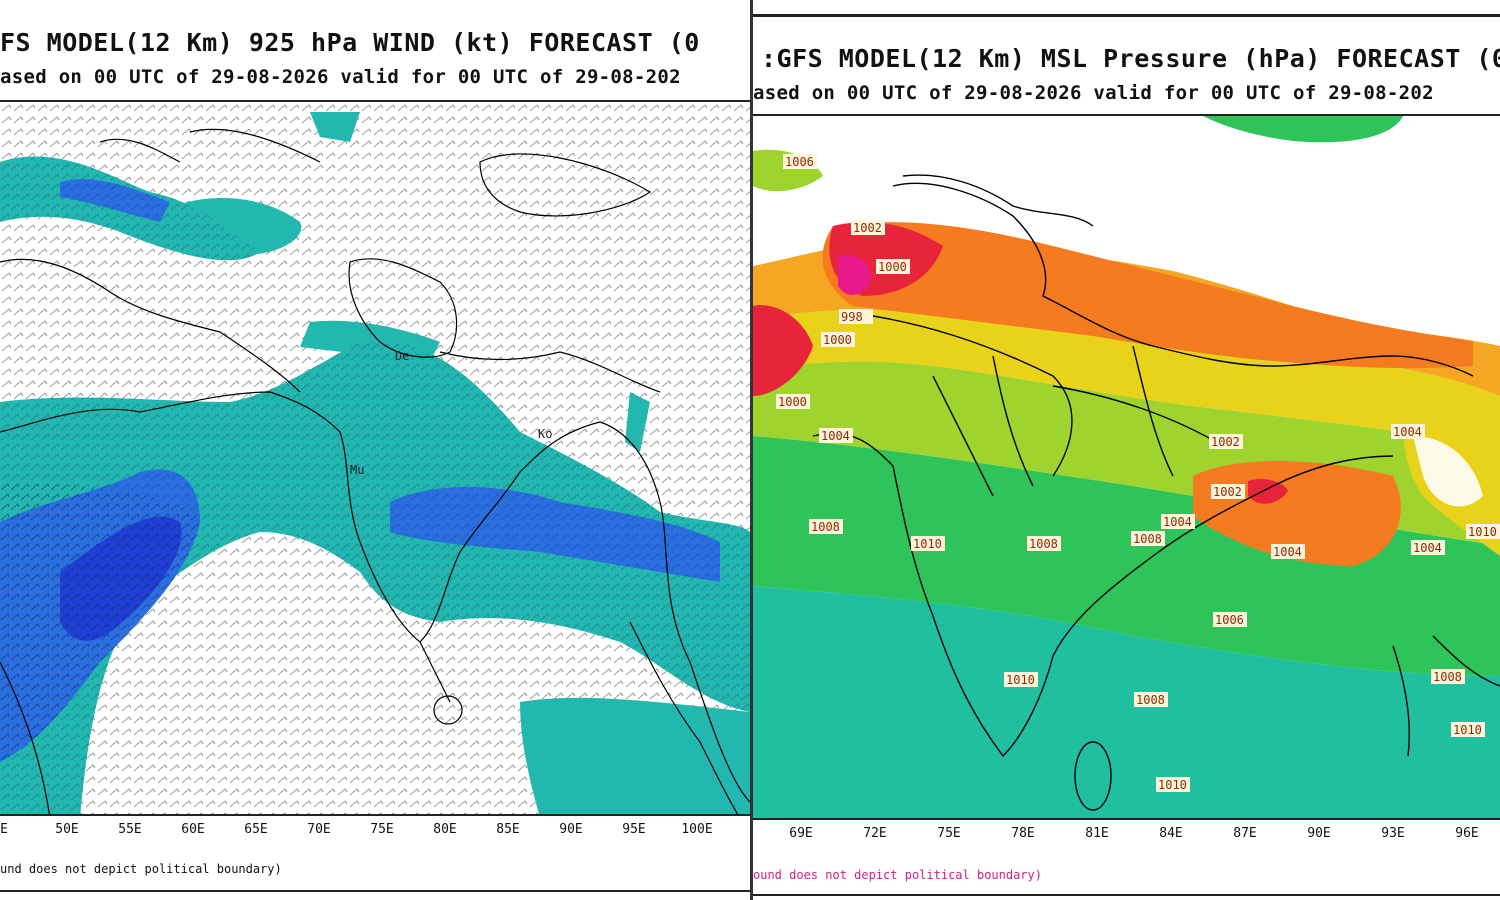 The width and height of the screenshot is (1500, 900). What do you see at coordinates (67, 829) in the screenshot?
I see `lon-tick-1: 50E` at bounding box center [67, 829].